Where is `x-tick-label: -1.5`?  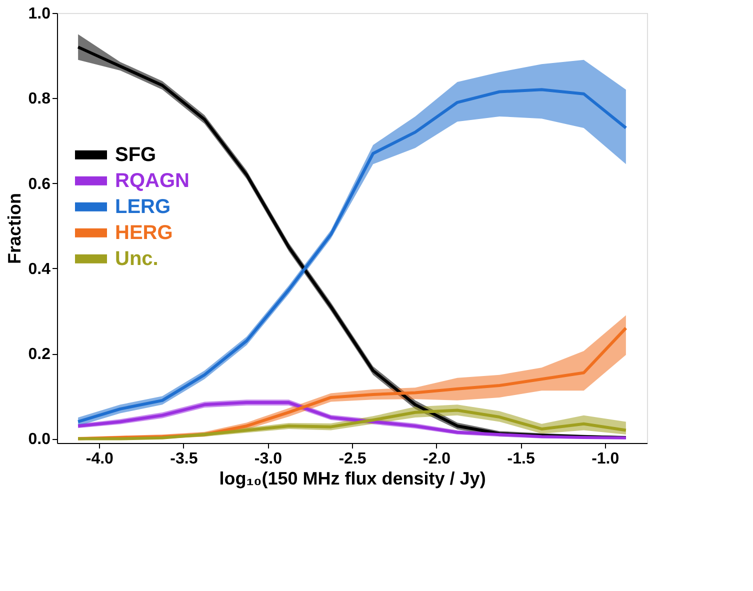 x-tick-label: -1.5 is located at coordinates (521, 459).